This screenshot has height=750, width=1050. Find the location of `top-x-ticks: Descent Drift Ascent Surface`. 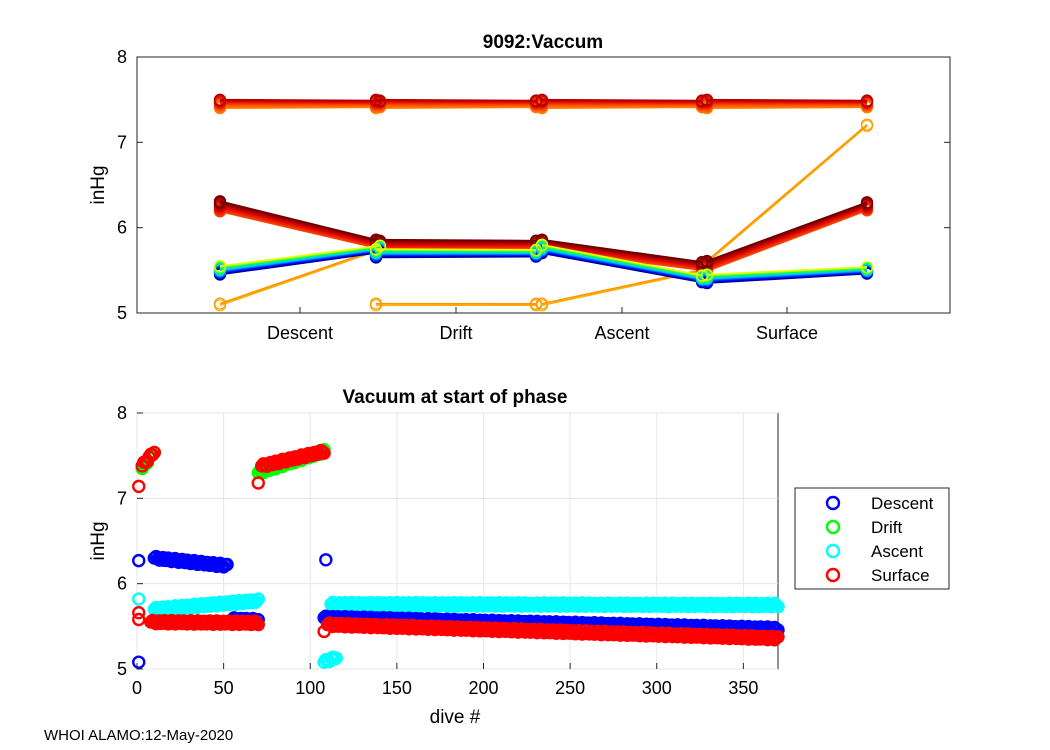

top-x-ticks: Descent Drift Ascent Surface is located at coordinates (542, 325).